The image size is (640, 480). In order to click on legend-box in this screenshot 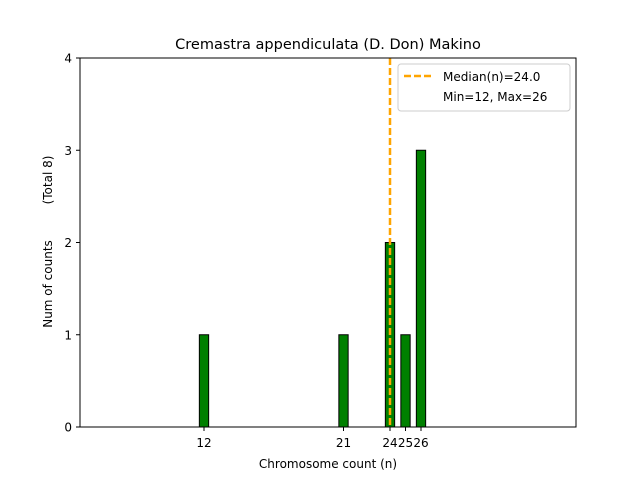, I will do `click(484, 87)`.